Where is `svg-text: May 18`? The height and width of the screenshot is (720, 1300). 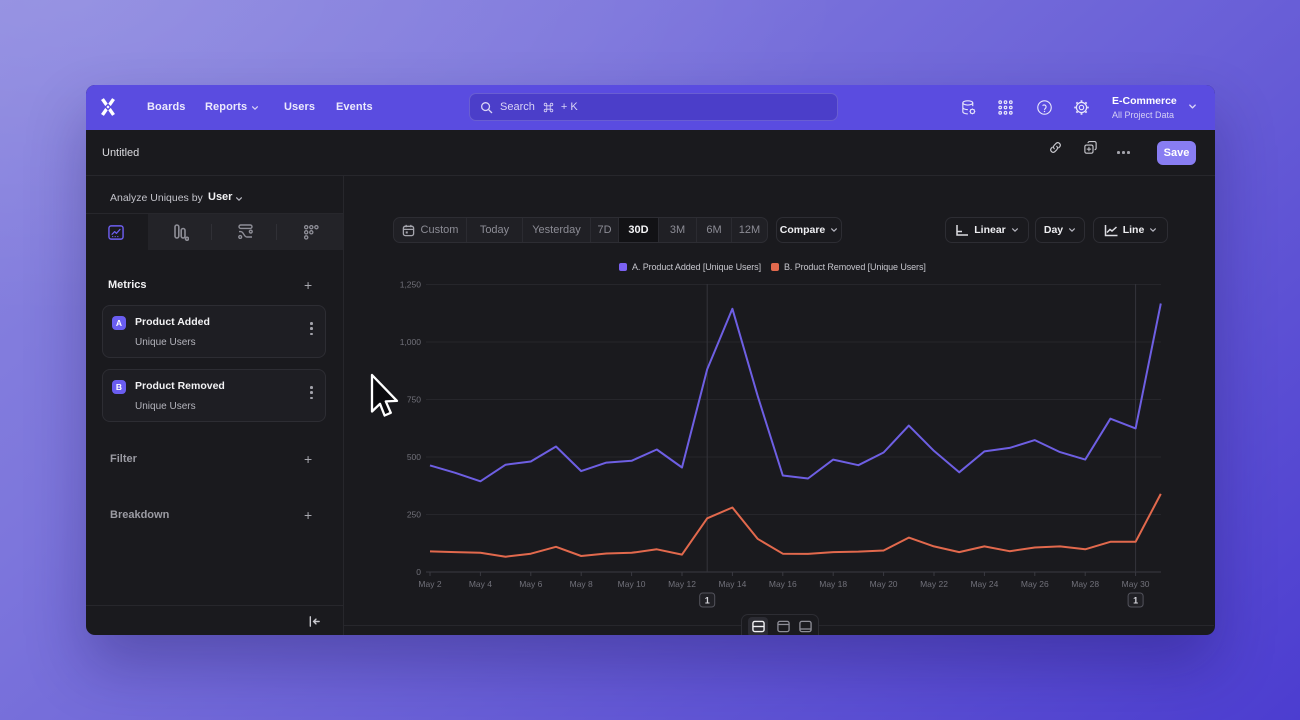
svg-text: May 18 is located at coordinates (833, 584).